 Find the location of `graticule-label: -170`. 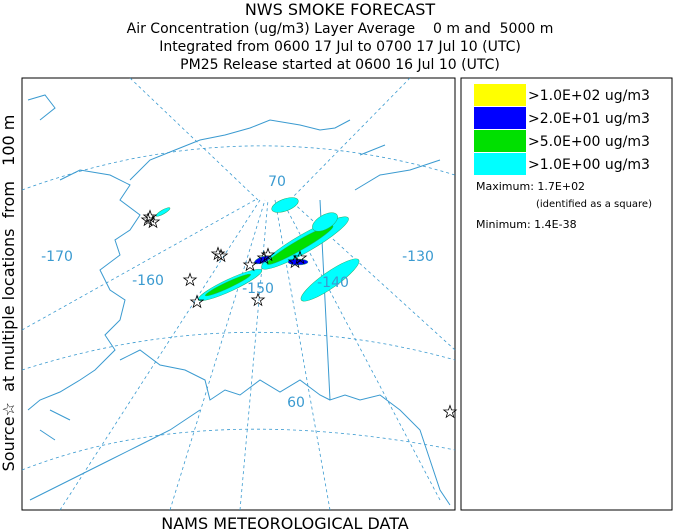

graticule-label: -170 is located at coordinates (57, 257).